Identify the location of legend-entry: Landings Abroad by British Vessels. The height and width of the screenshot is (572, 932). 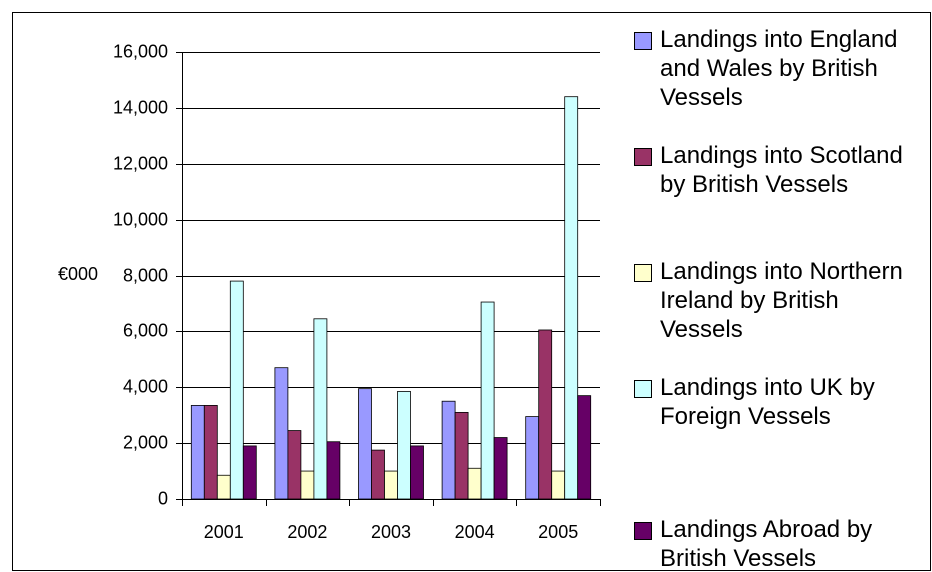
(780, 543).